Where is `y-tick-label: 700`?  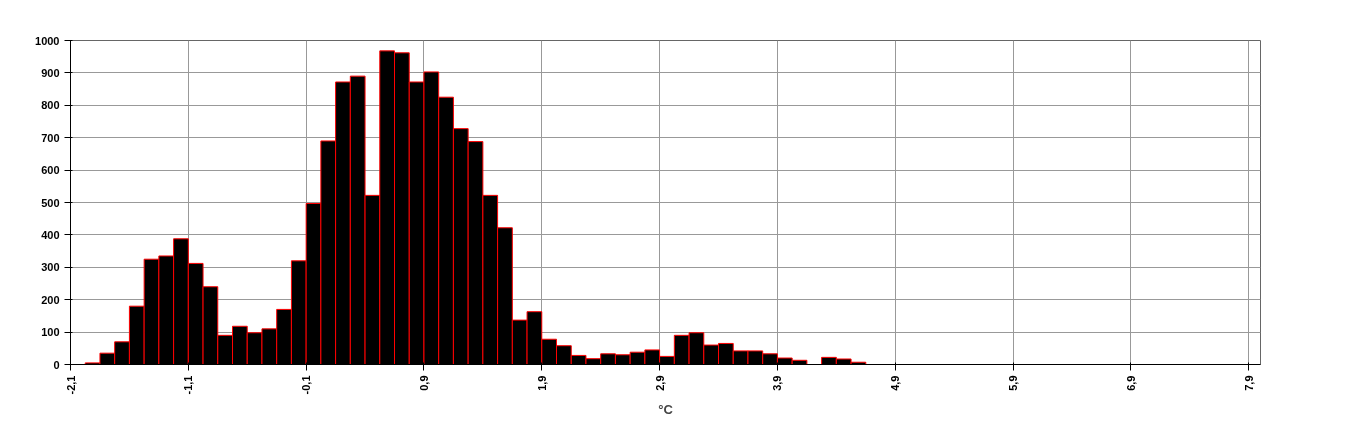 y-tick-label: 700 is located at coordinates (50, 137).